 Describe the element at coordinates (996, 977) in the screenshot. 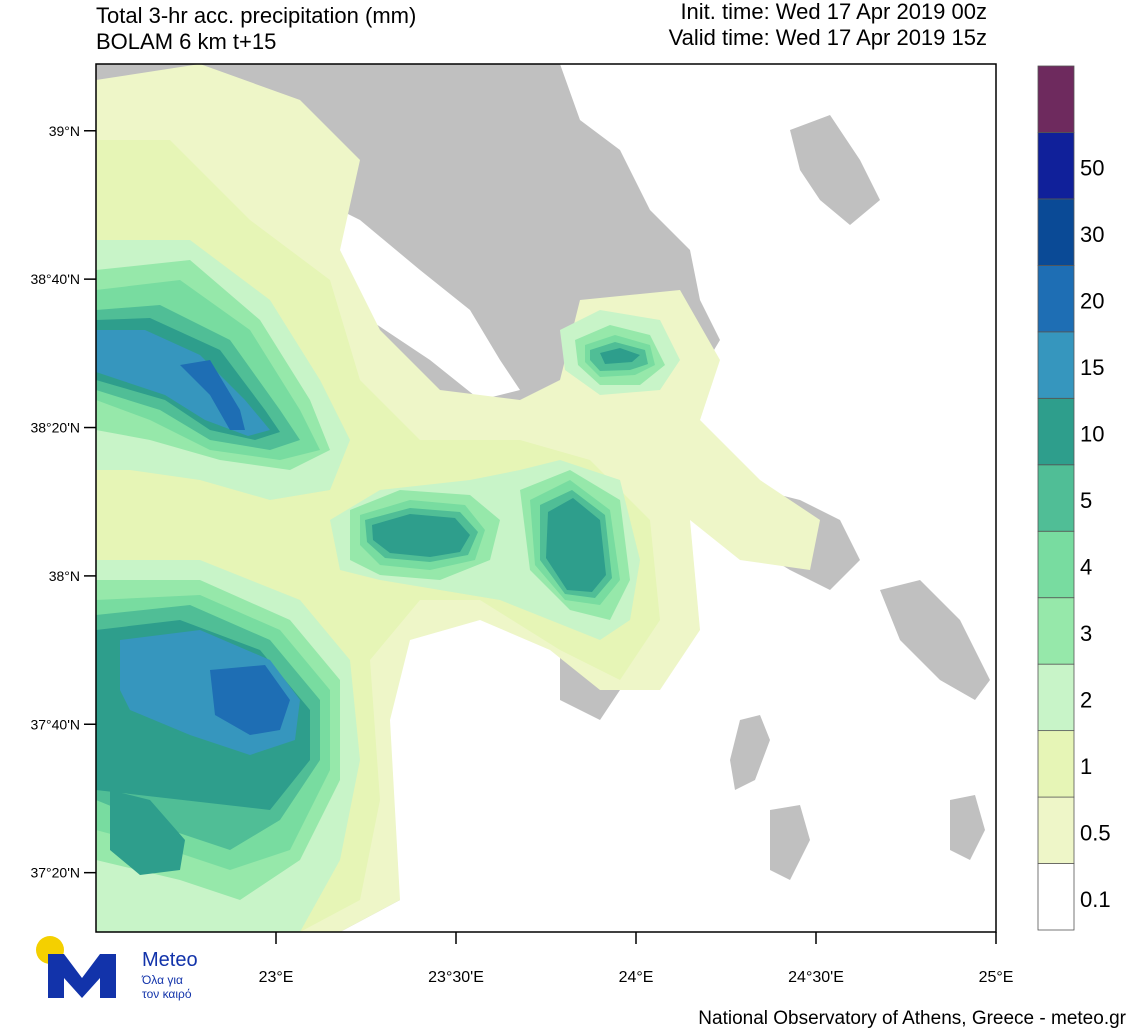

I see `lon-label: 25°E` at that location.